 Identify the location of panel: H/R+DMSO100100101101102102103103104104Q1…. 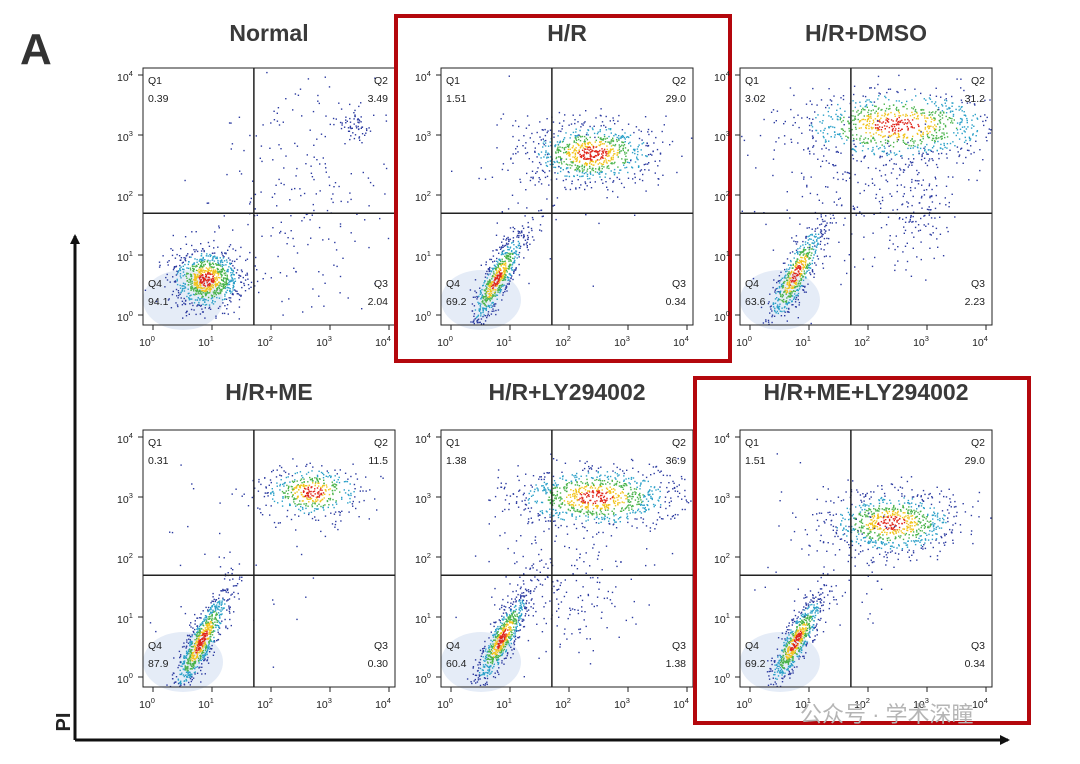
(853, 184).